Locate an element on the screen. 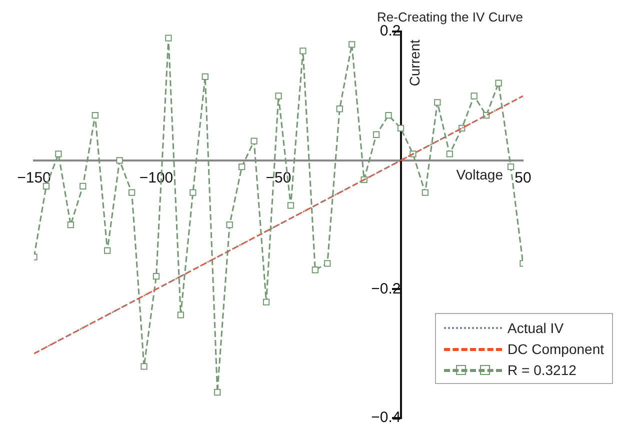 The height and width of the screenshot is (430, 621). legend-label: R = 0.3212 is located at coordinates (542, 370).